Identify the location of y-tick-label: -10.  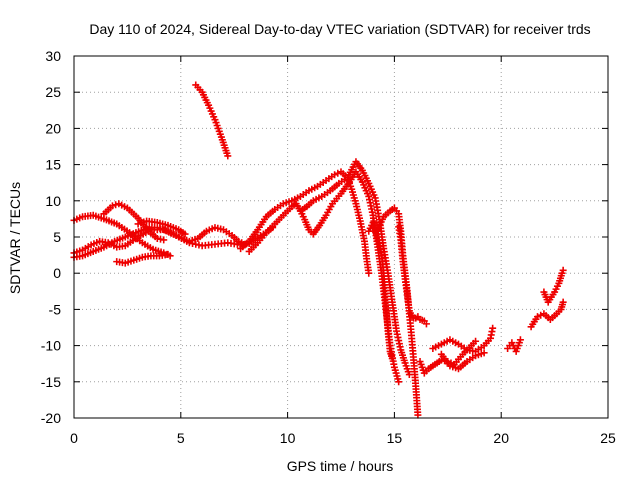
(51, 346).